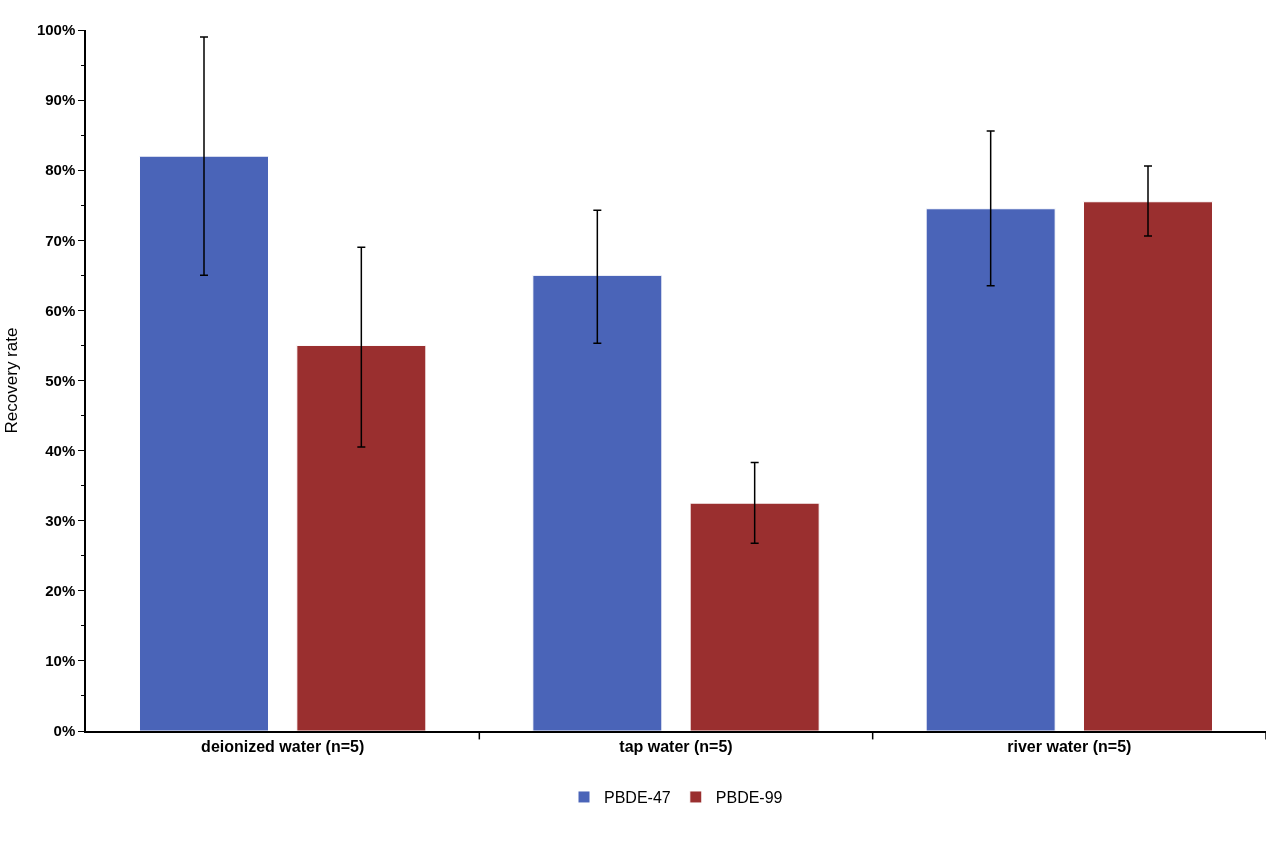 This screenshot has height=841, width=1276. I want to click on y-tick-label: 80%, so click(60, 170).